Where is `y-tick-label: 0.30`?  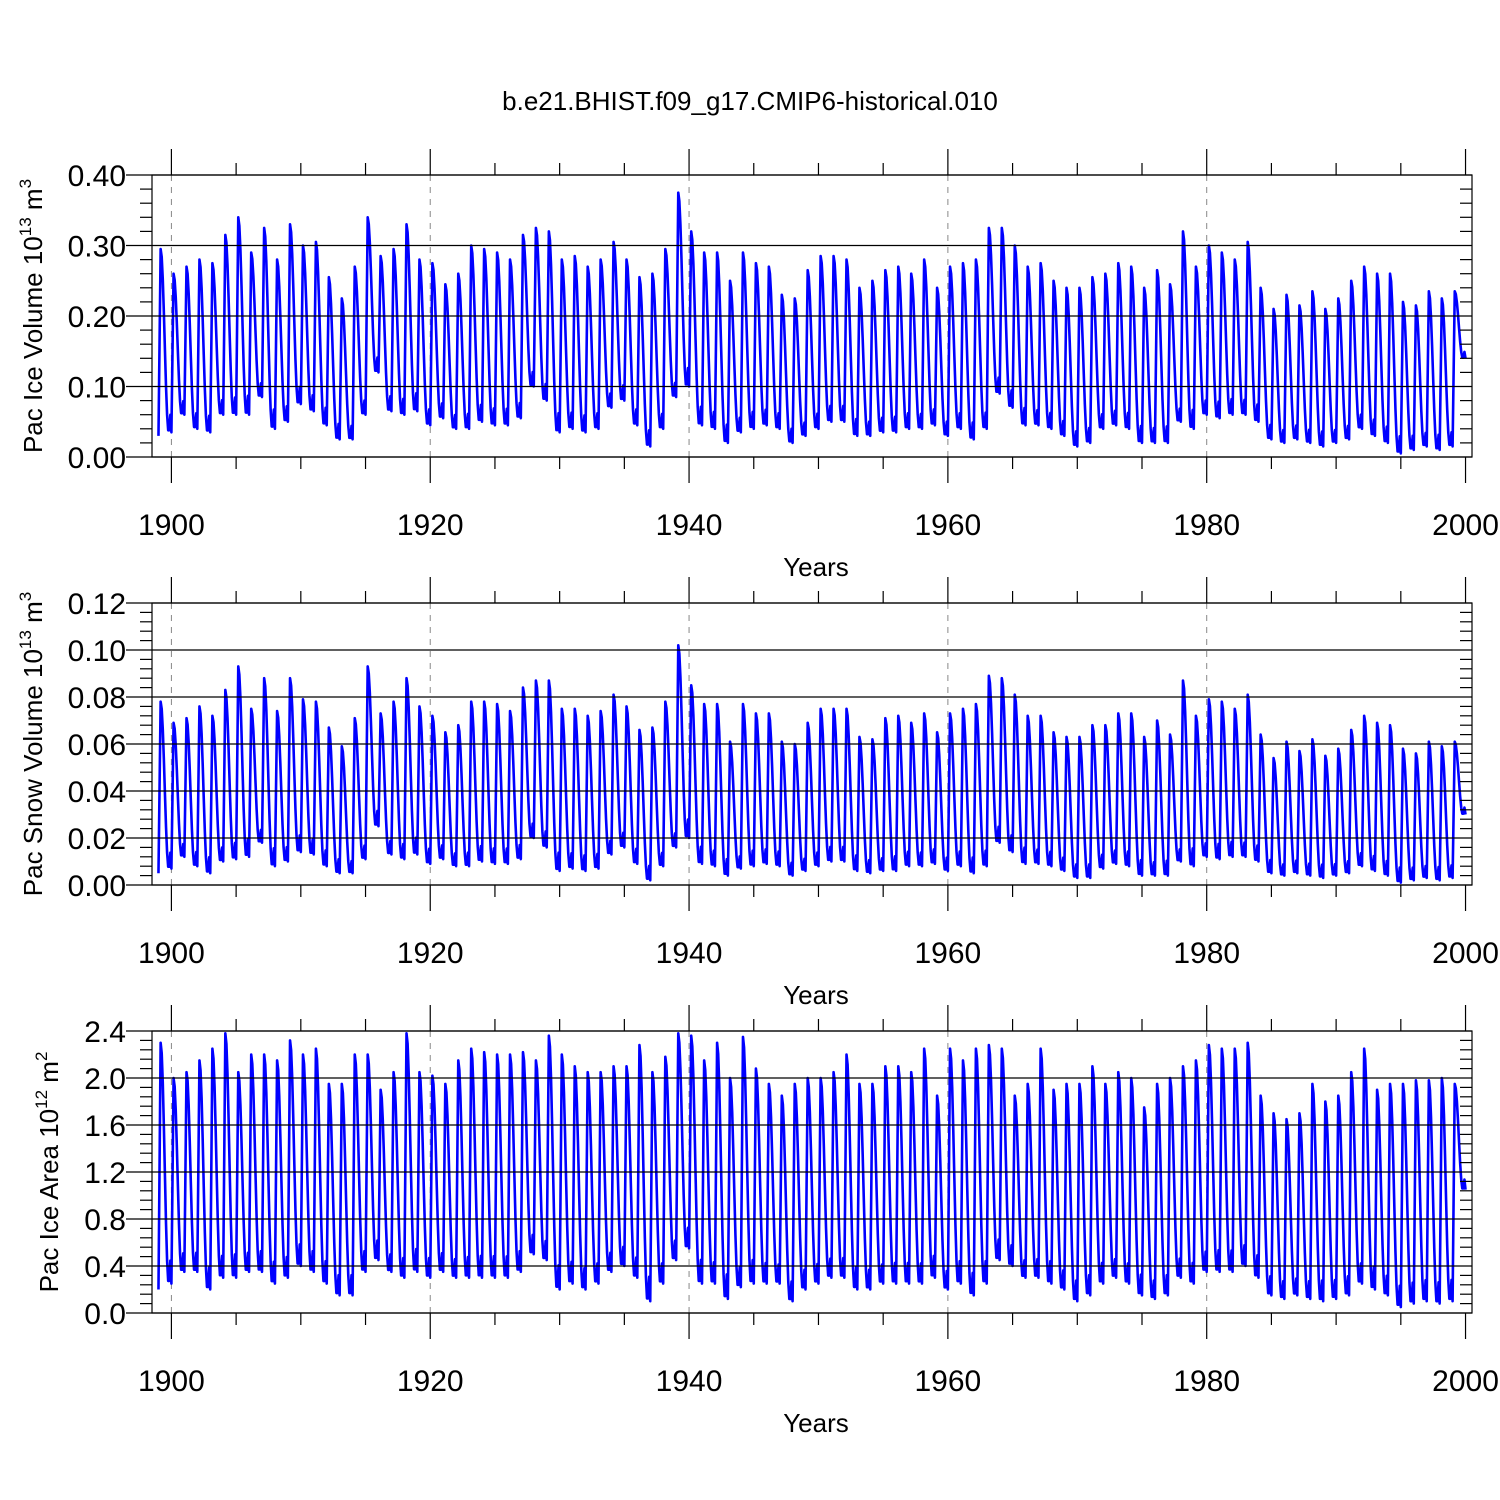 y-tick-label: 0.30 is located at coordinates (97, 247).